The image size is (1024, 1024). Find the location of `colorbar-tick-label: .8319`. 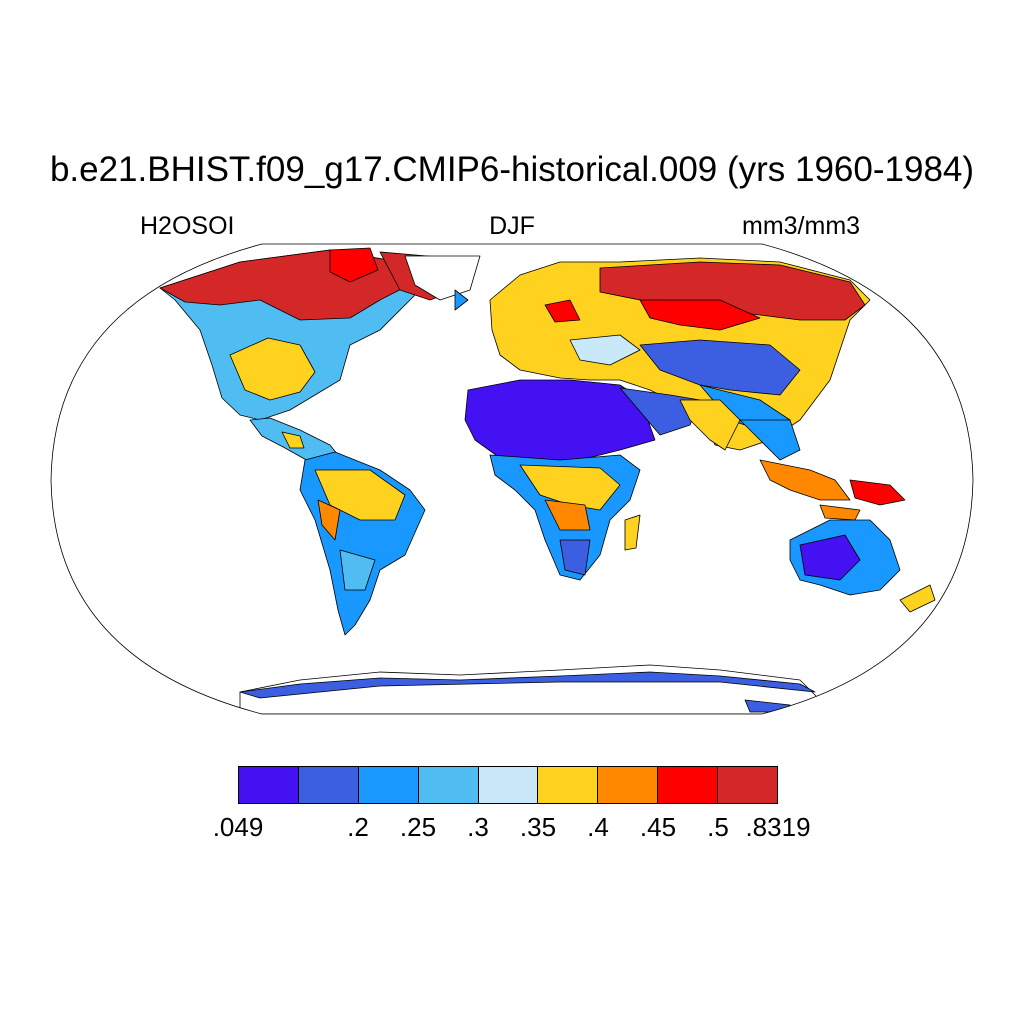

colorbar-tick-label: .8319 is located at coordinates (778, 827).